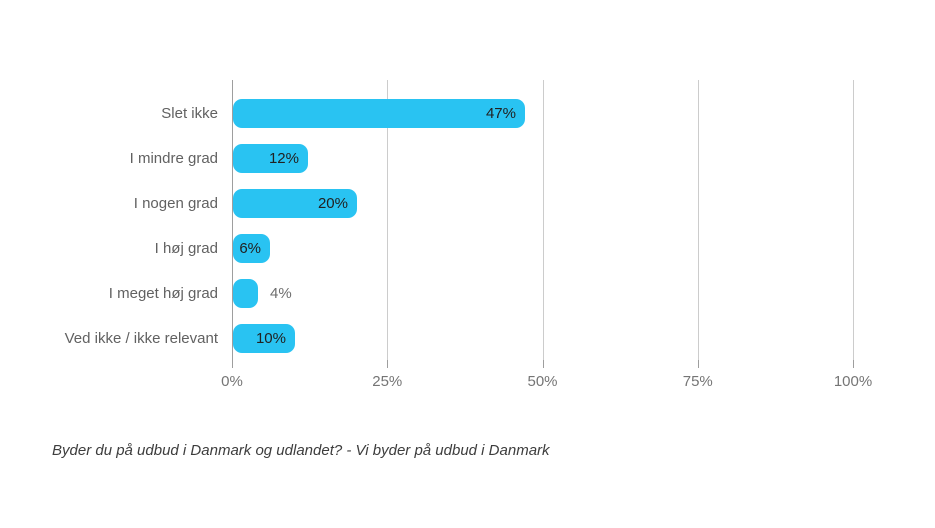 Image resolution: width=935 pixels, height=528 pixels. What do you see at coordinates (186, 248) in the screenshot?
I see `category-label: I høj grad` at bounding box center [186, 248].